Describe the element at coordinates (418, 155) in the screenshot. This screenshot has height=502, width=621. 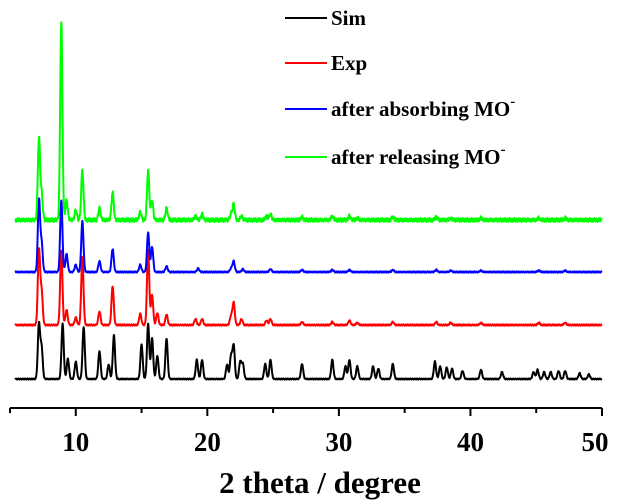
I see `legend-label-release: after releasing MO-` at that location.